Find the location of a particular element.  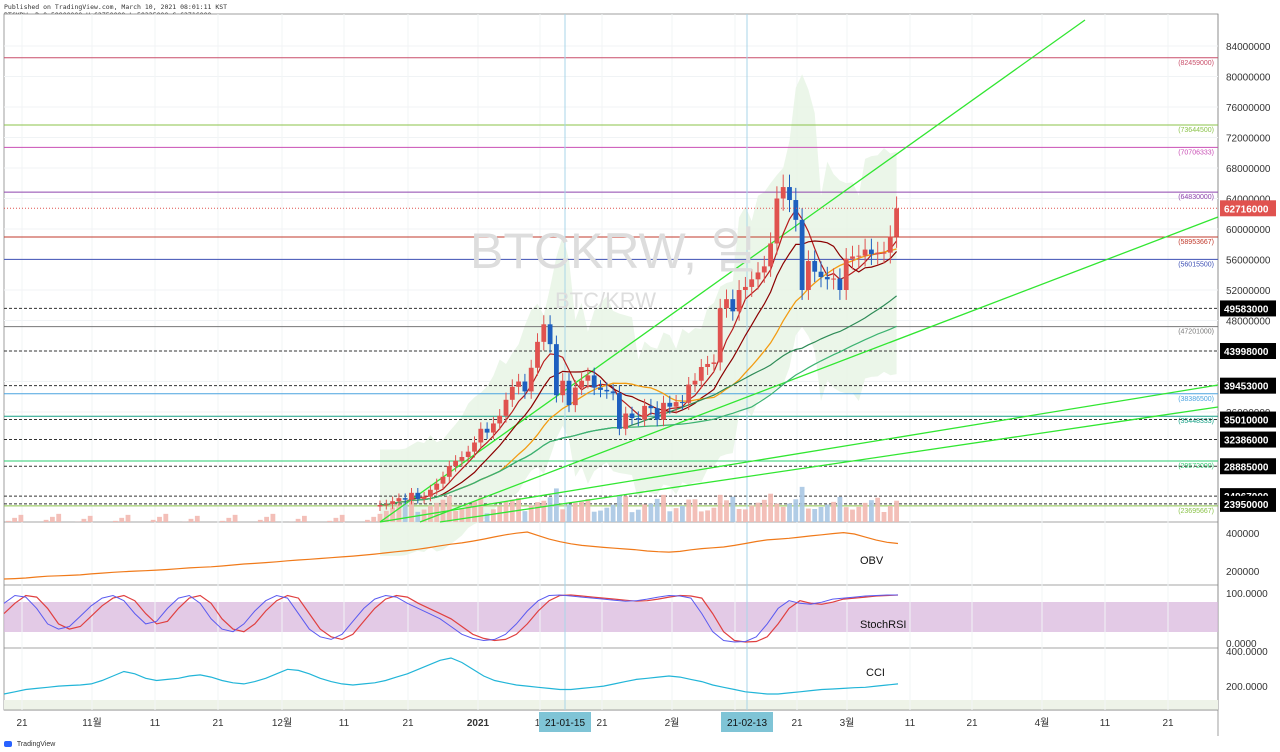

current-price-text: 62716000 is located at coordinates (1246, 209).